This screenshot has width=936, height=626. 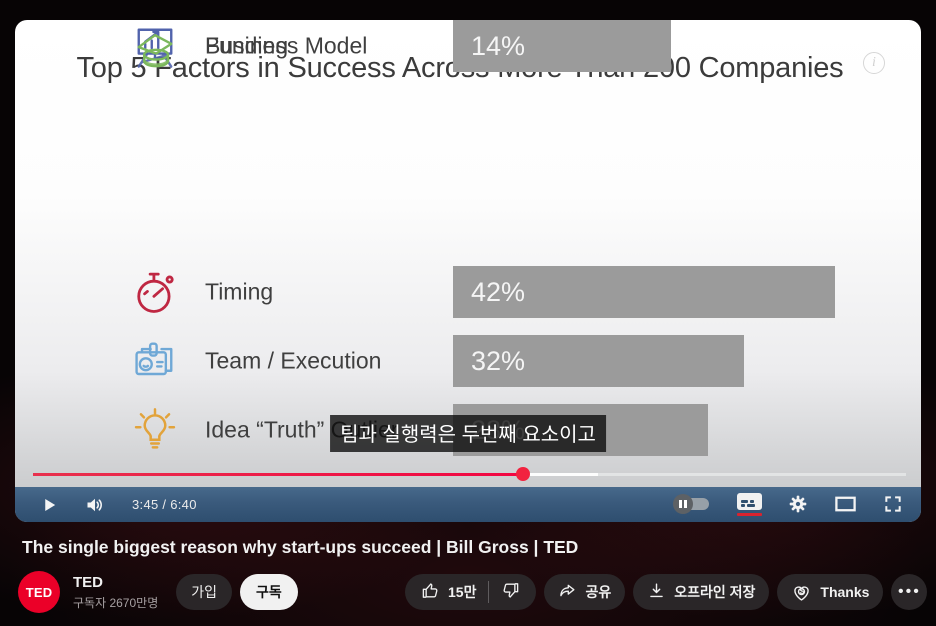 What do you see at coordinates (155, 361) in the screenshot?
I see `id-badge-icon` at bounding box center [155, 361].